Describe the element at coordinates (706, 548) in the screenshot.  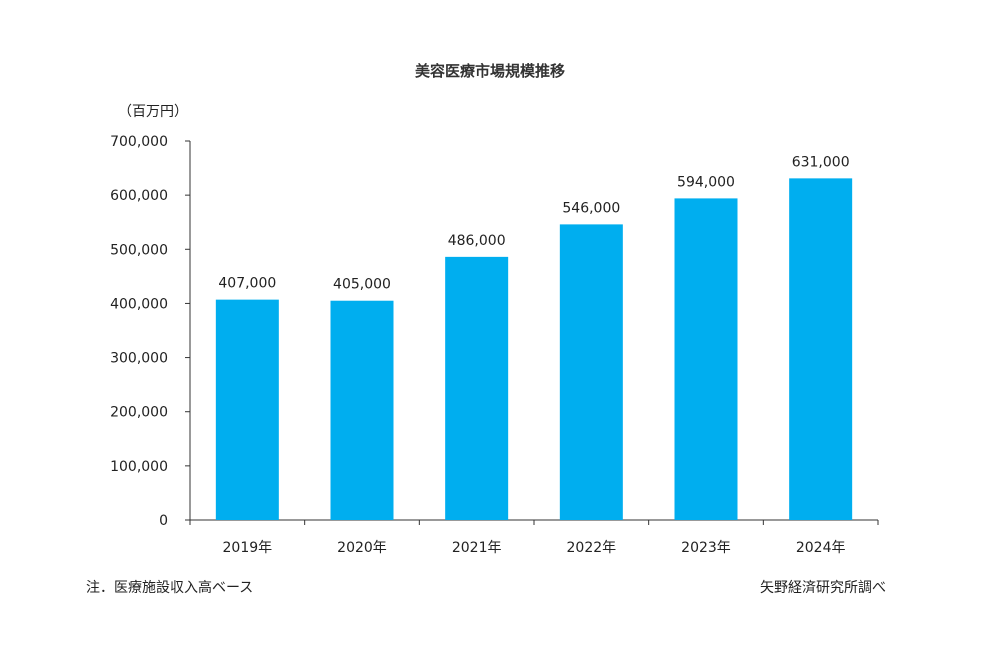
I see `x-tick-label: 2023年` at that location.